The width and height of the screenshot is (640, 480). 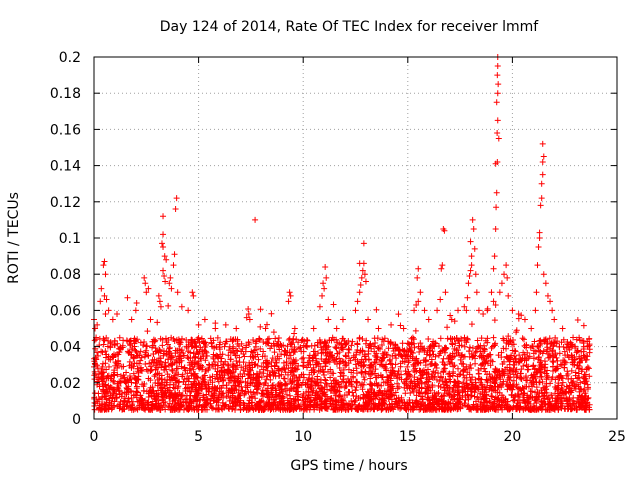 I want to click on y-tick-label: 0.08, so click(x=65, y=275).